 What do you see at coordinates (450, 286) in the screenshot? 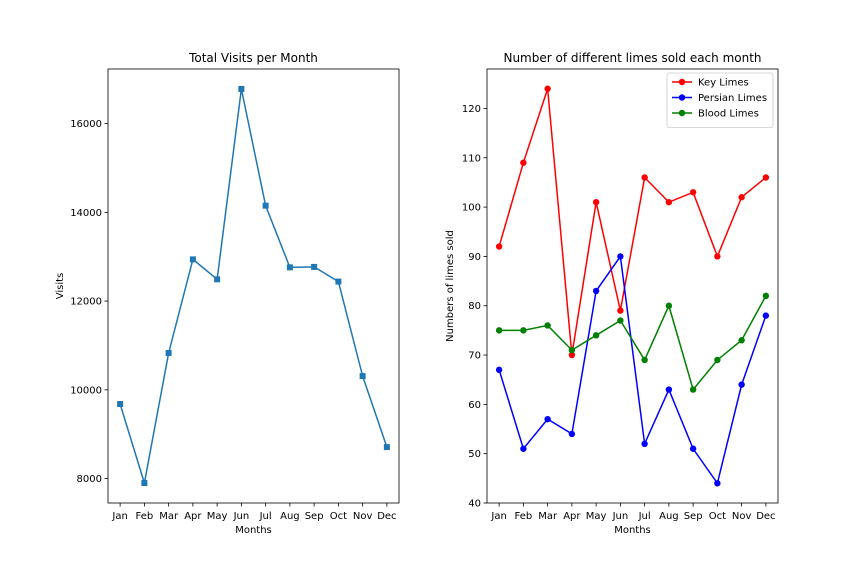
I see `y-axis-label: Numbers of limes sold` at bounding box center [450, 286].